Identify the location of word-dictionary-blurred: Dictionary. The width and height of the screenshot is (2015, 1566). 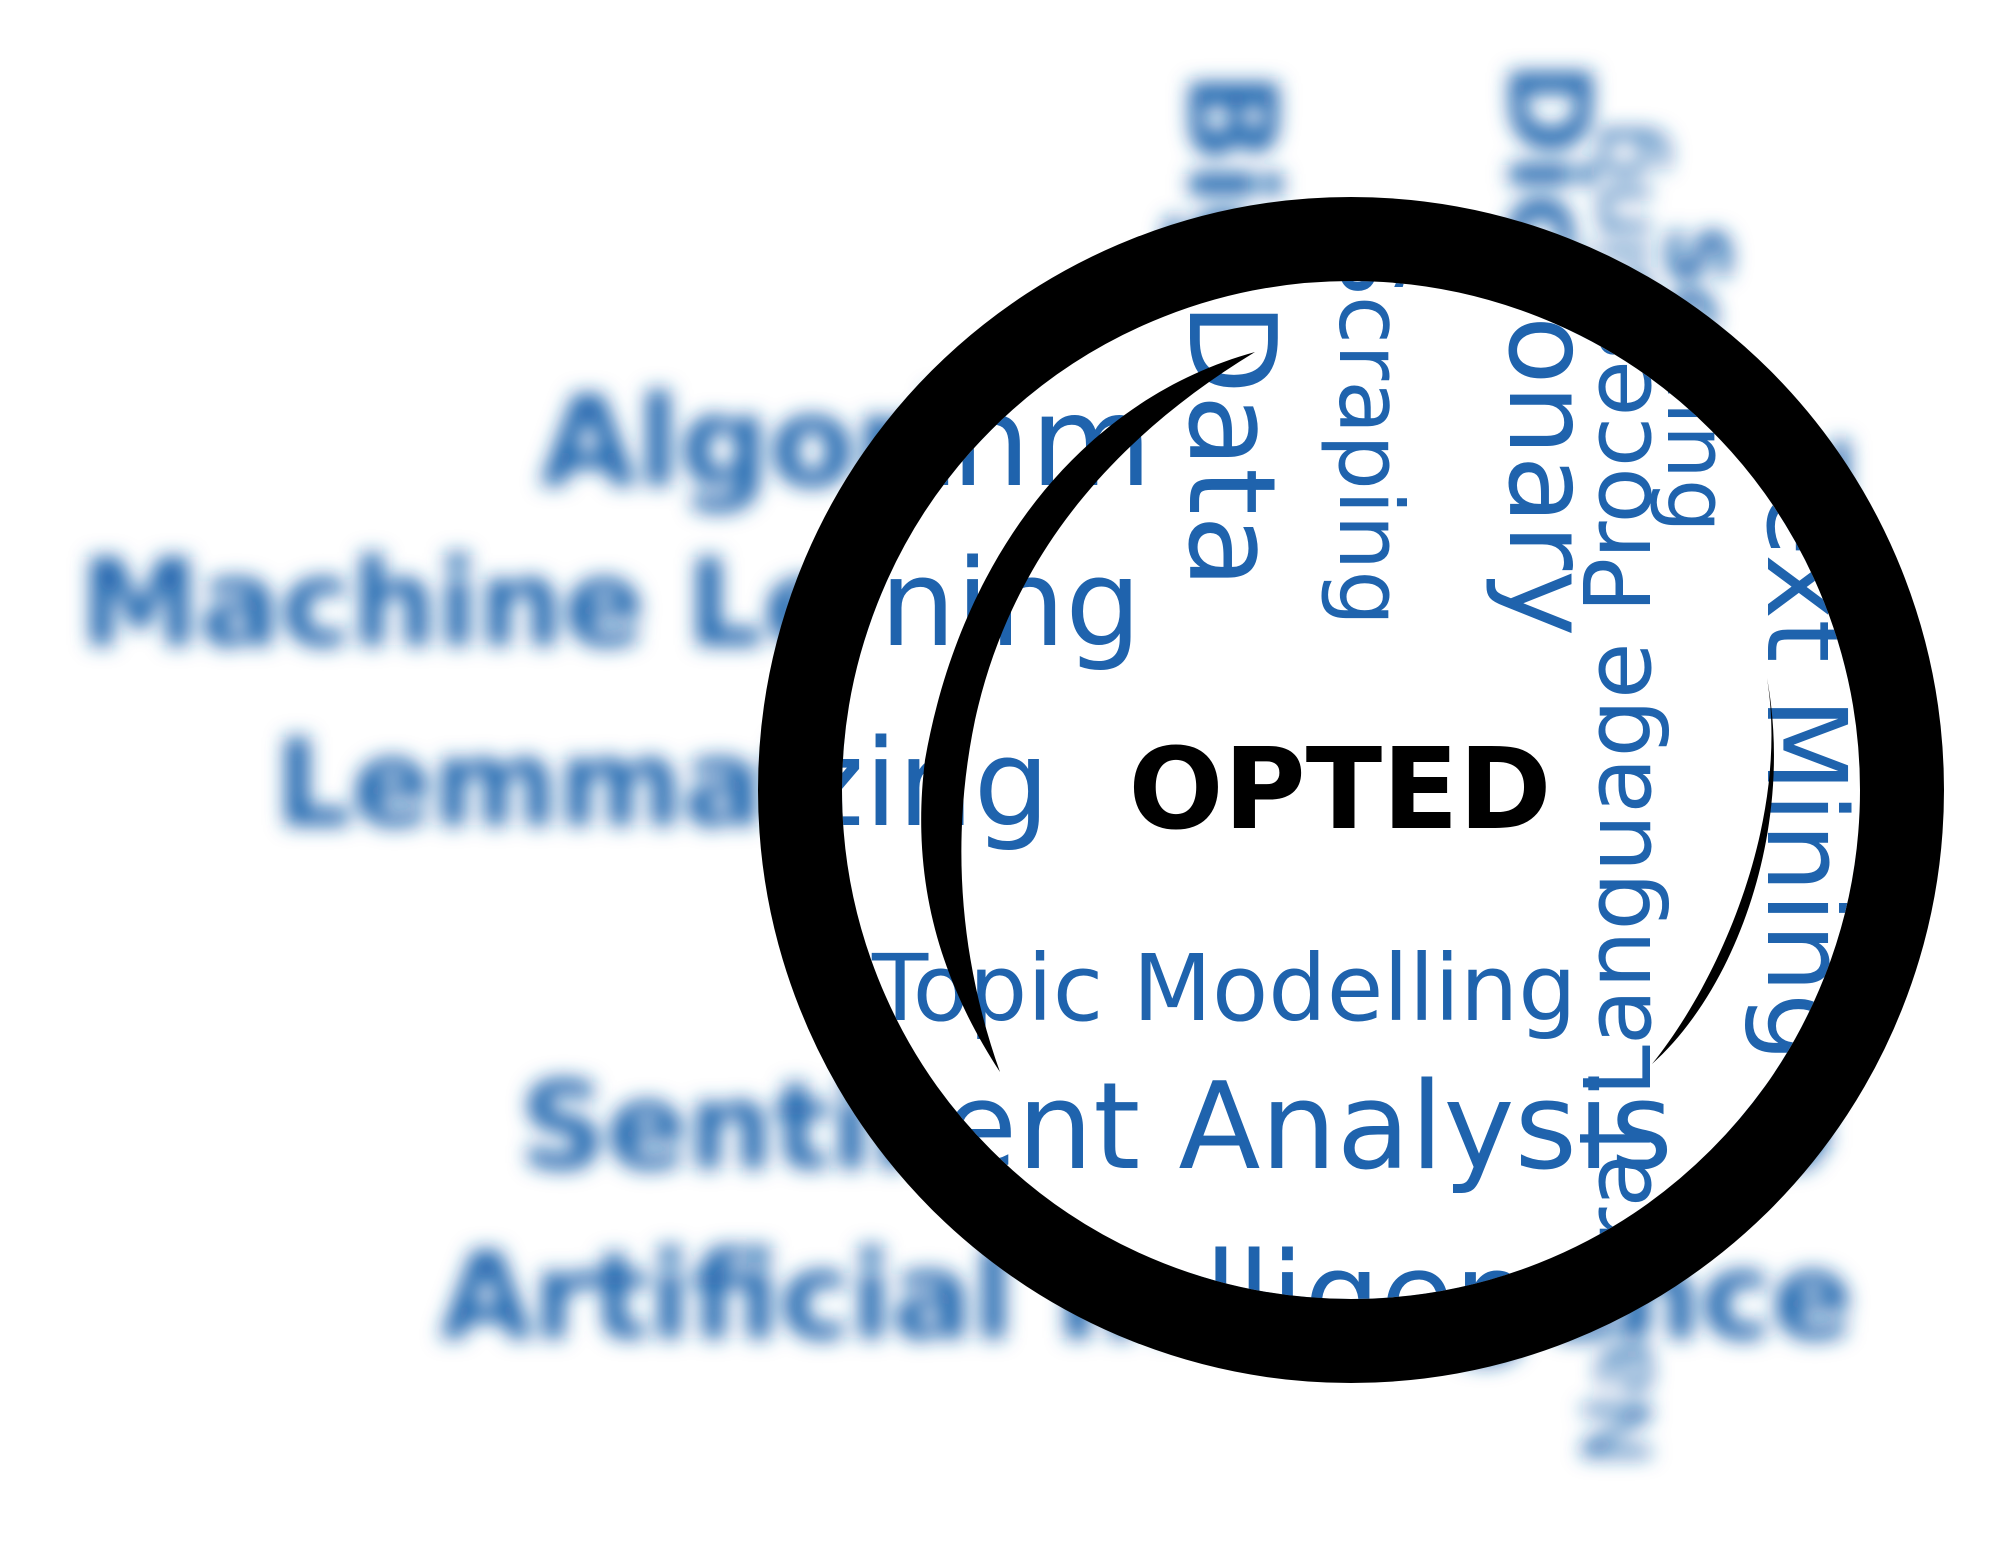
(1548, 387).